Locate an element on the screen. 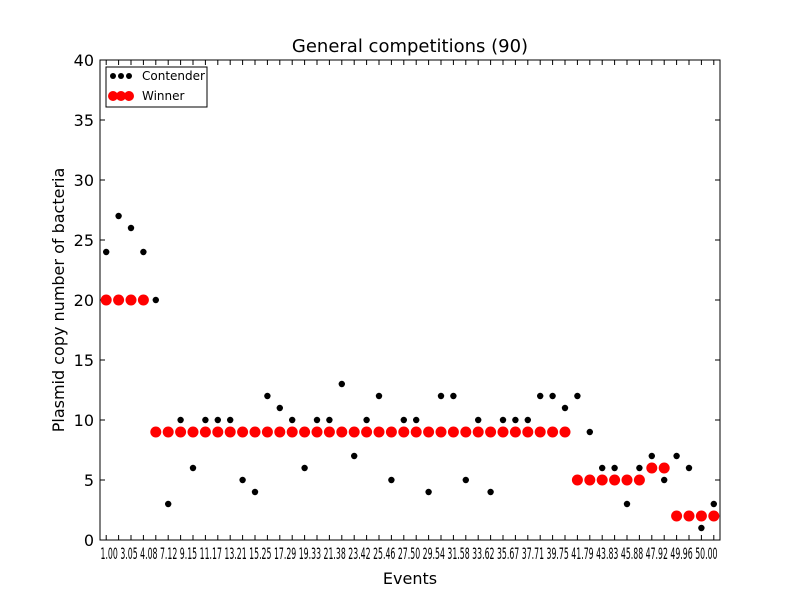 This screenshot has height=600, width=800. legend-entry-contender: Contender is located at coordinates (157, 76).